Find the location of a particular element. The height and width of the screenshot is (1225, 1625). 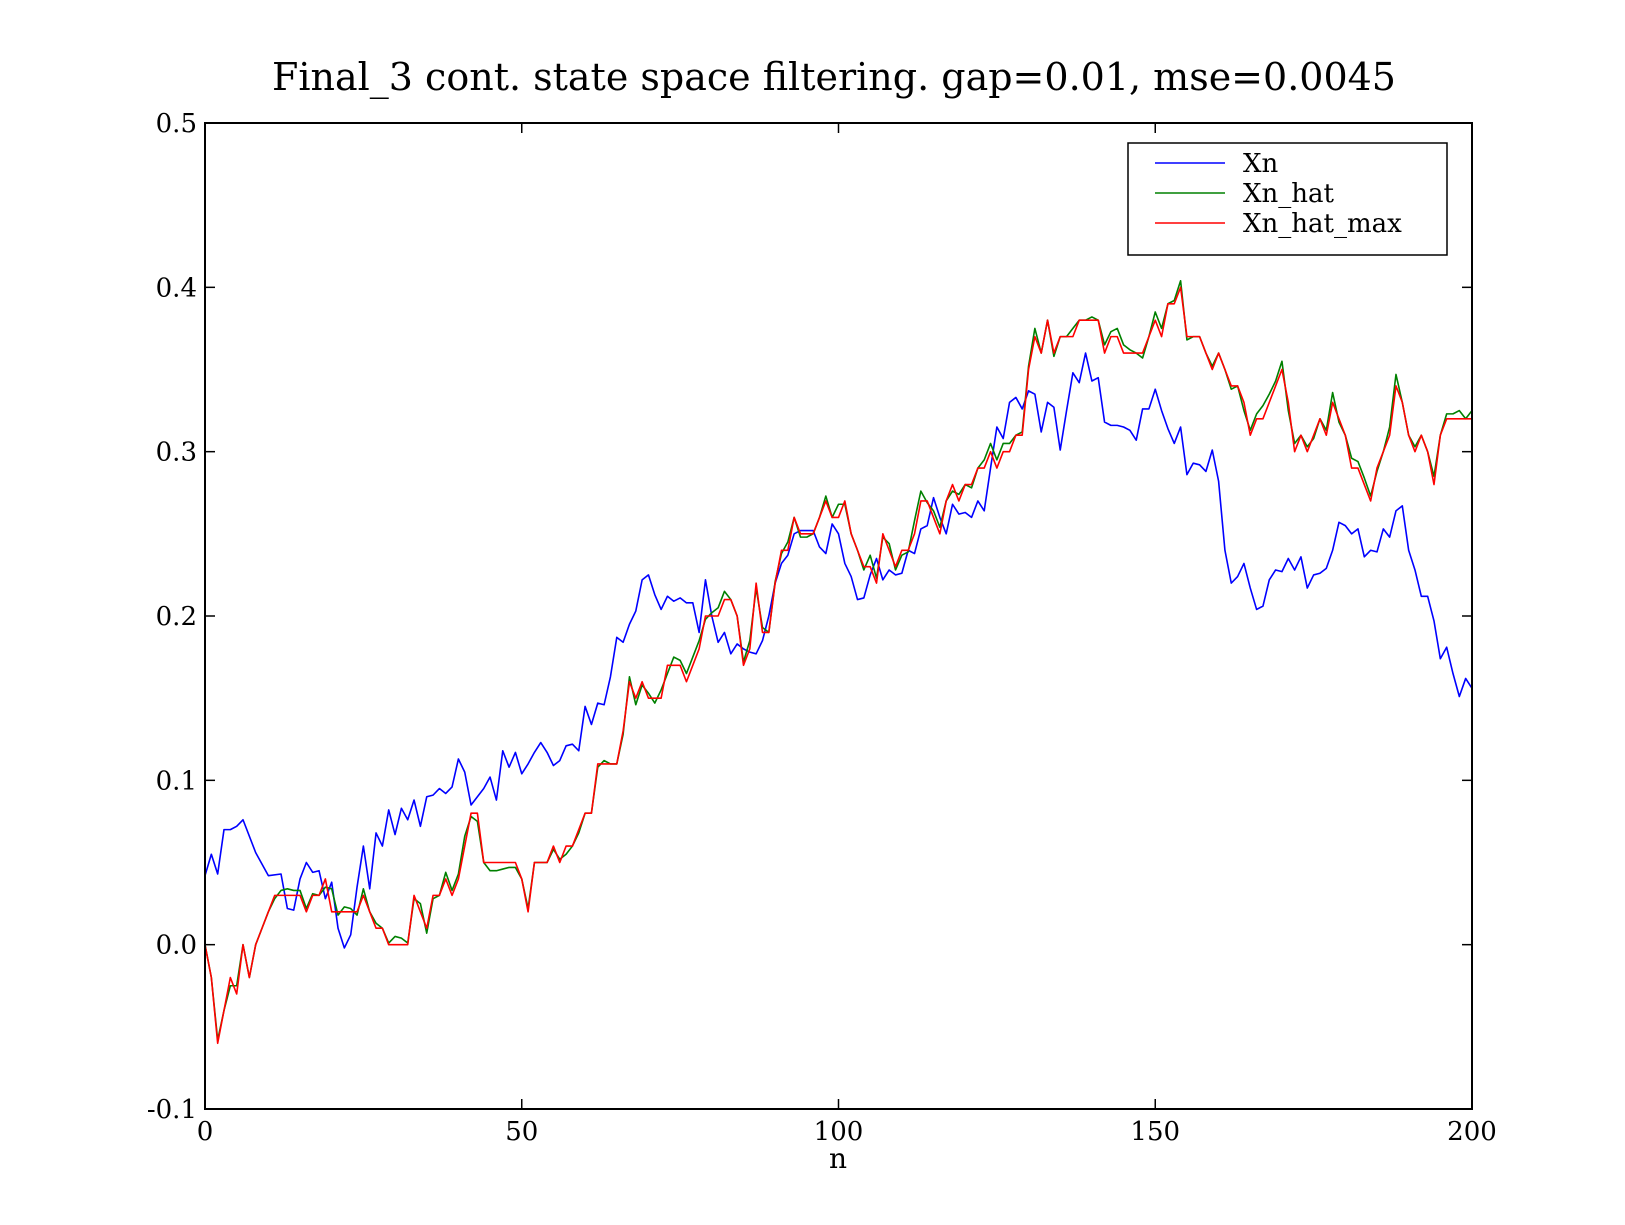

legend-label: Xn_hat is located at coordinates (1289, 194).